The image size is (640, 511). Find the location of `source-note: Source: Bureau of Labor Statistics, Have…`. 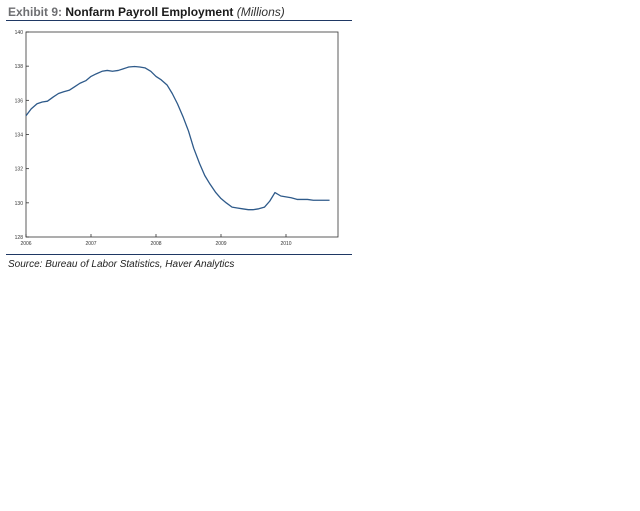

source-note: Source: Bureau of Labor Statistics, Have… is located at coordinates (121, 264).